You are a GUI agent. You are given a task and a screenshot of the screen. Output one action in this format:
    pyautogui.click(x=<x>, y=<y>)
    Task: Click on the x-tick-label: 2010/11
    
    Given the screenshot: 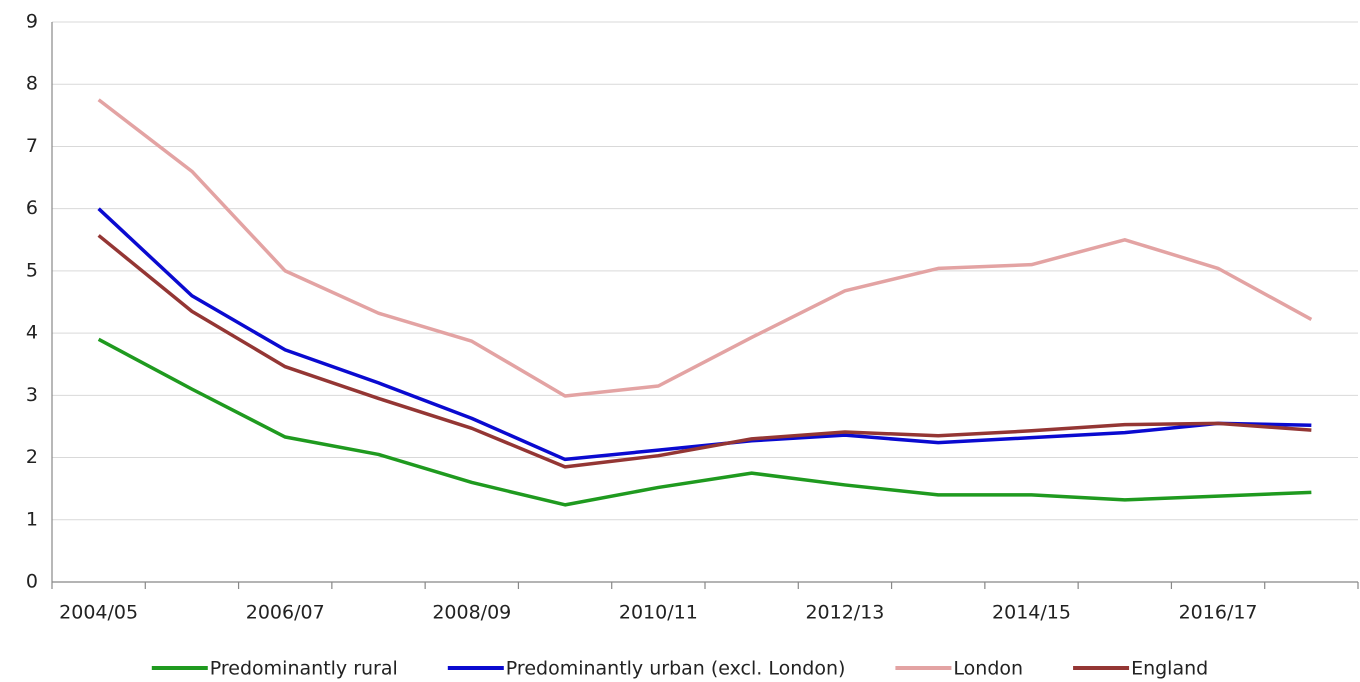 What is the action you would take?
    pyautogui.click(x=658, y=613)
    